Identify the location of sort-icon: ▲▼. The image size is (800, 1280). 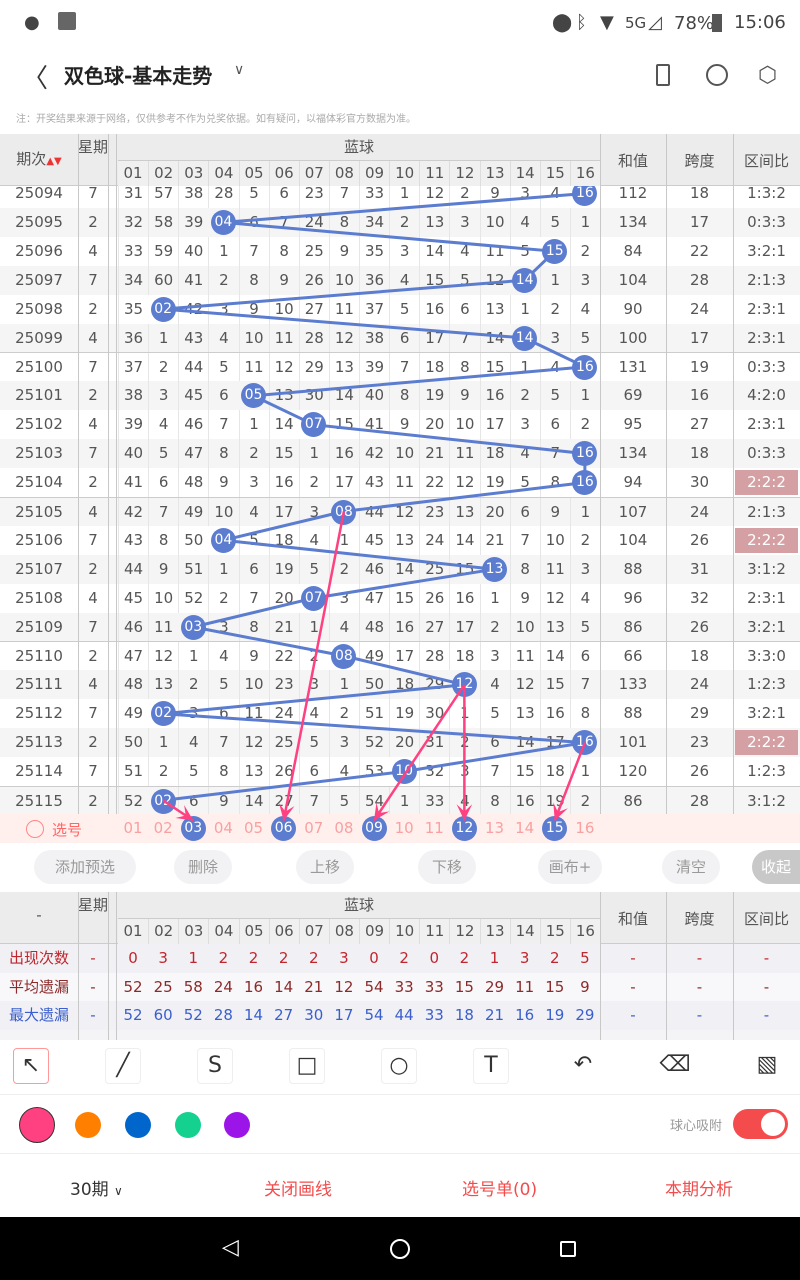
(54, 161).